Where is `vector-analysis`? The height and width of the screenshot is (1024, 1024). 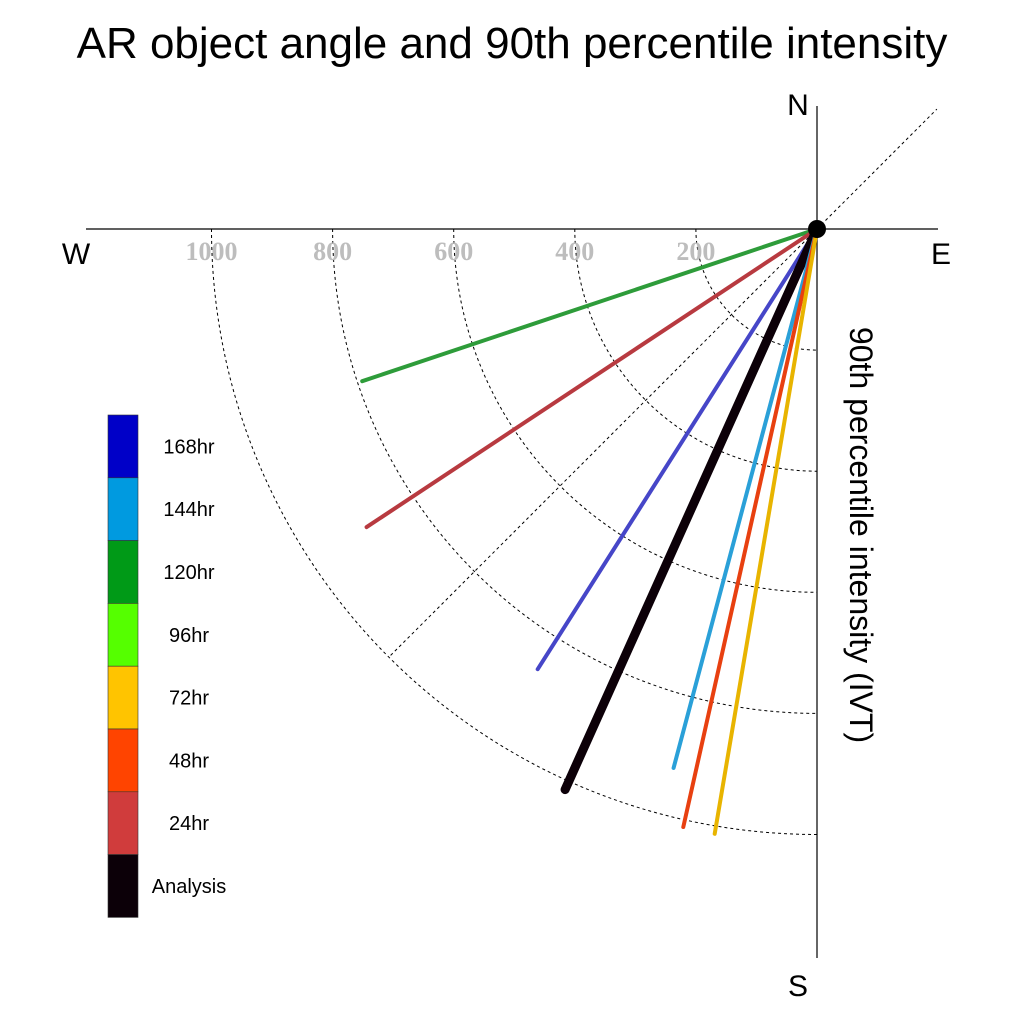 vector-analysis is located at coordinates (691, 509).